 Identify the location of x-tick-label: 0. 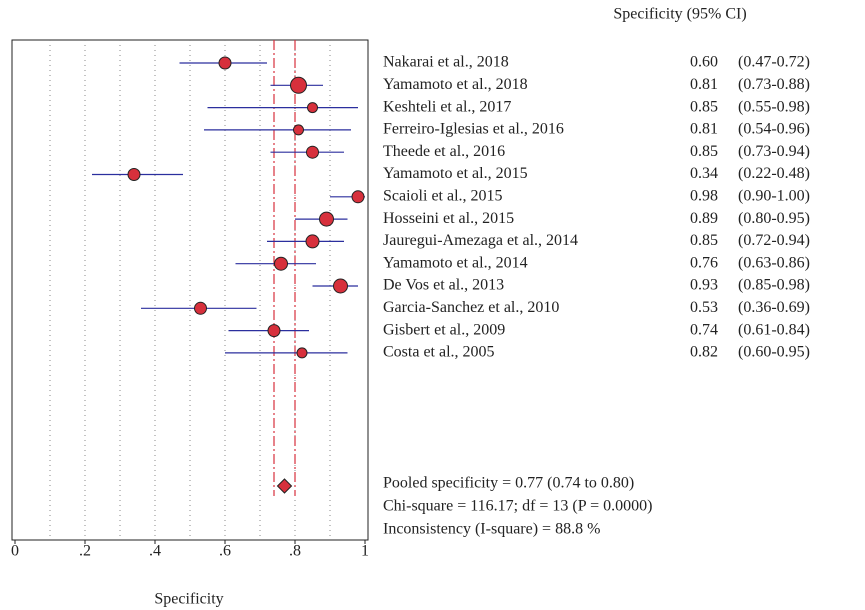
(15, 551).